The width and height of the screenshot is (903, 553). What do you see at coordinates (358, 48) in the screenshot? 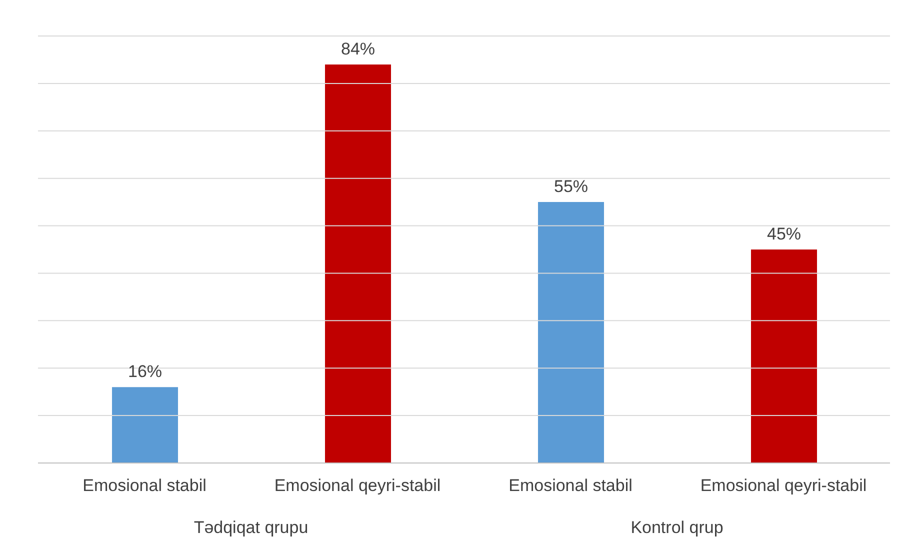
I see `data-label: 84%` at bounding box center [358, 48].